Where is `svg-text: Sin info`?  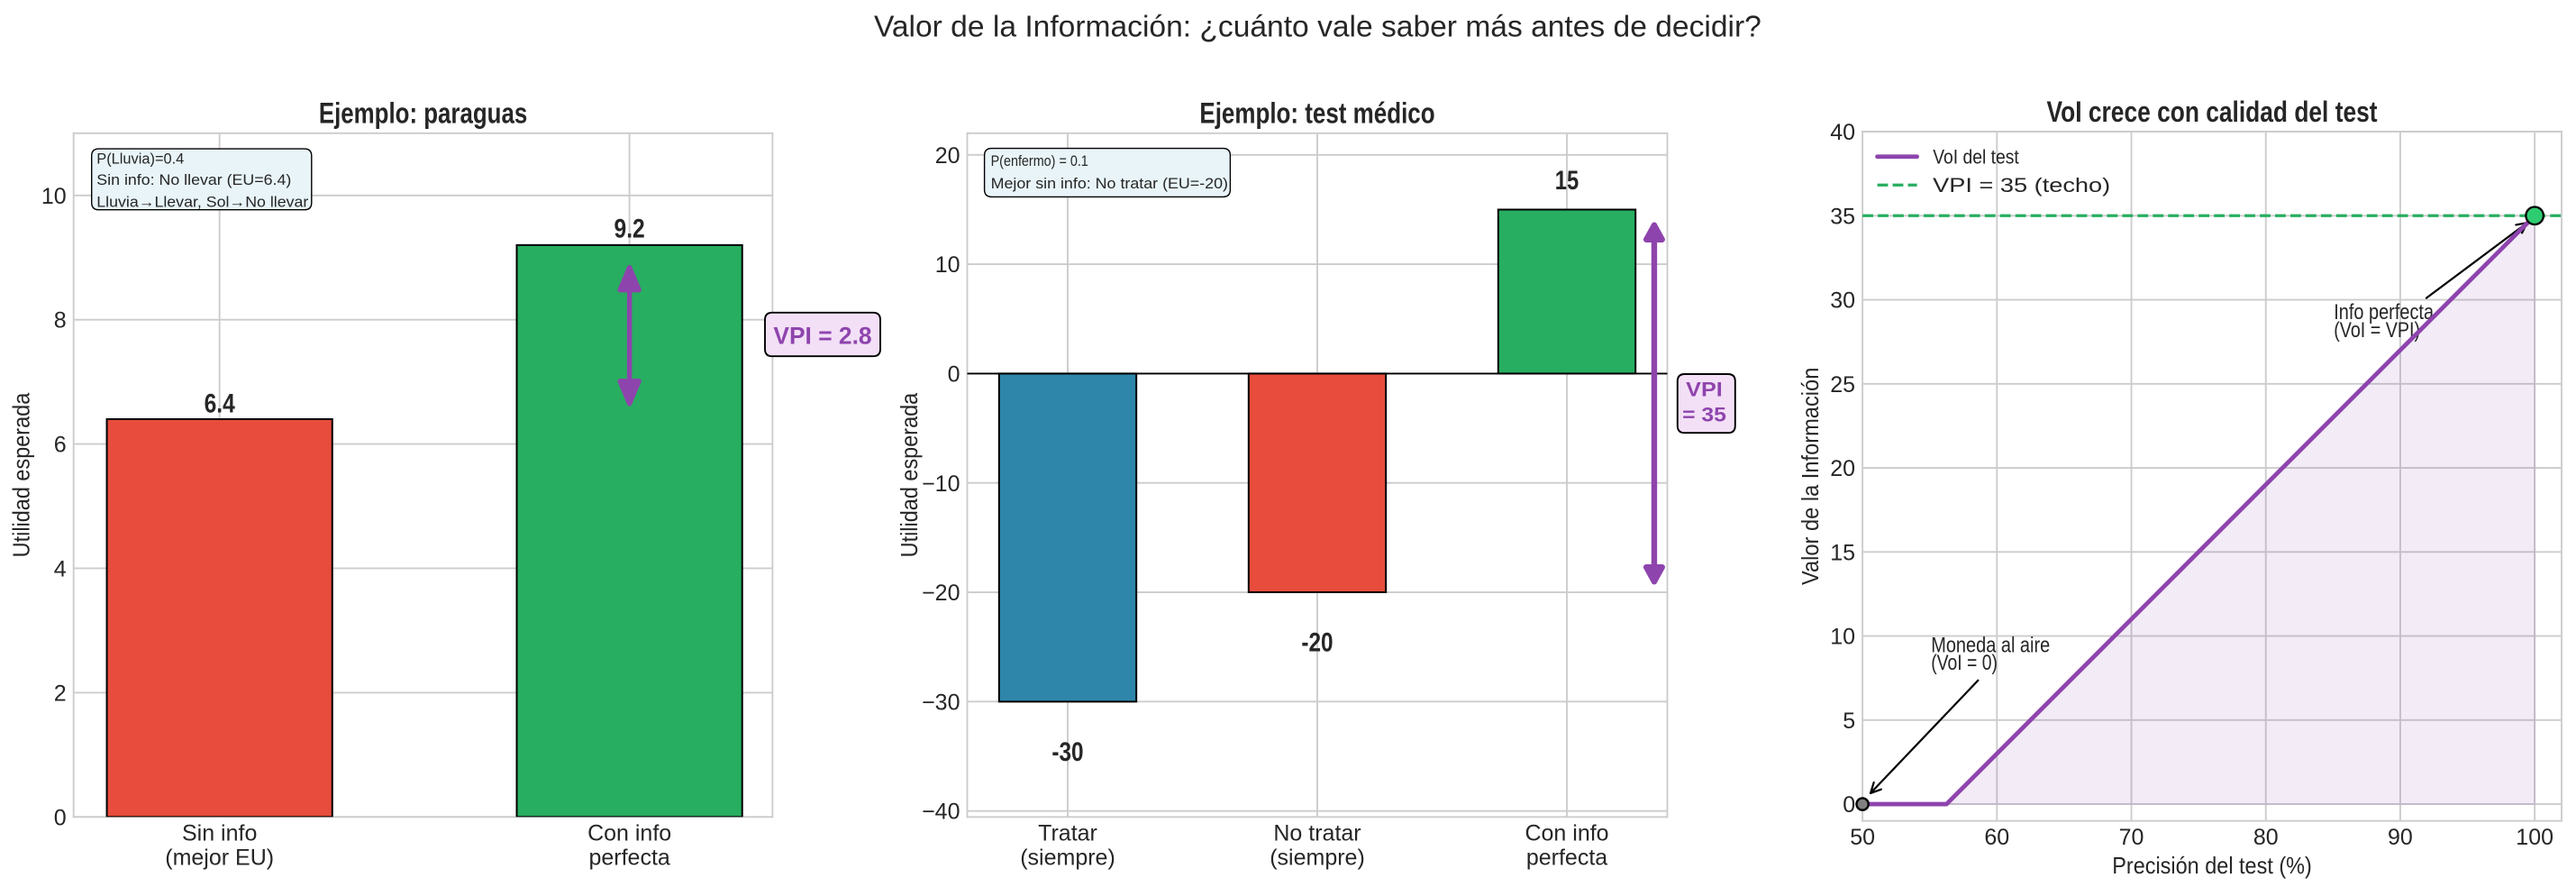
svg-text: Sin info is located at coordinates (219, 833).